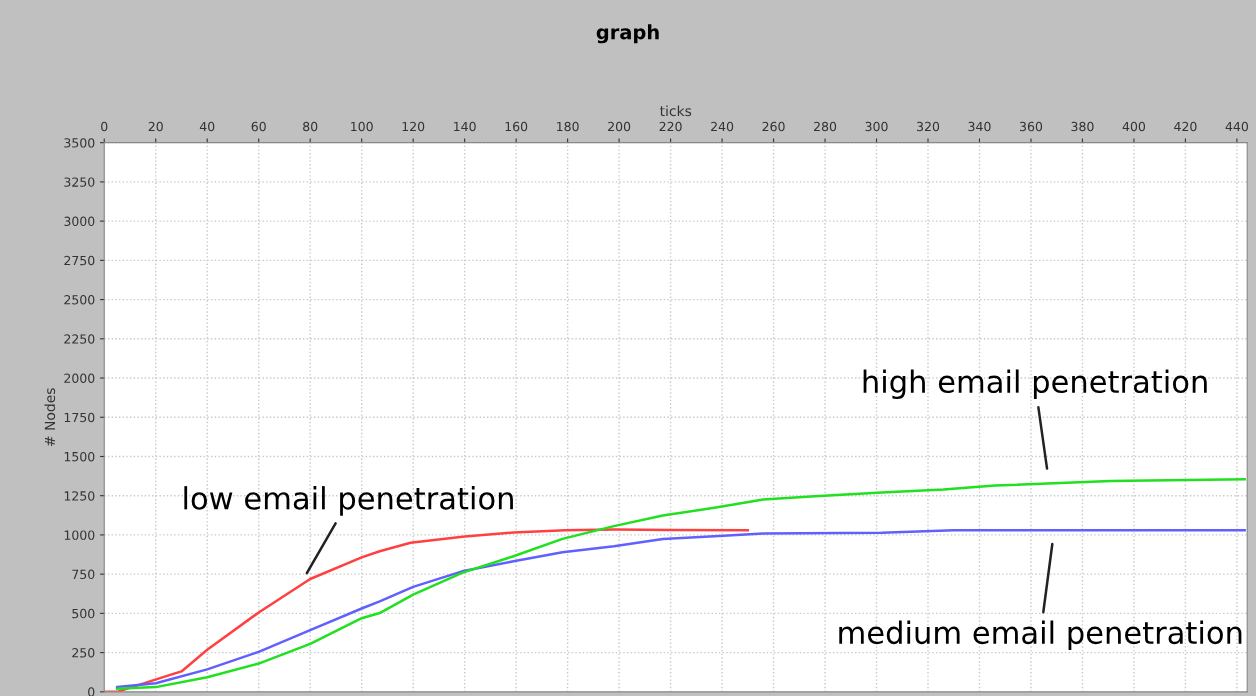  Describe the element at coordinates (79, 378) in the screenshot. I see `y-tick-label: 2000` at that location.